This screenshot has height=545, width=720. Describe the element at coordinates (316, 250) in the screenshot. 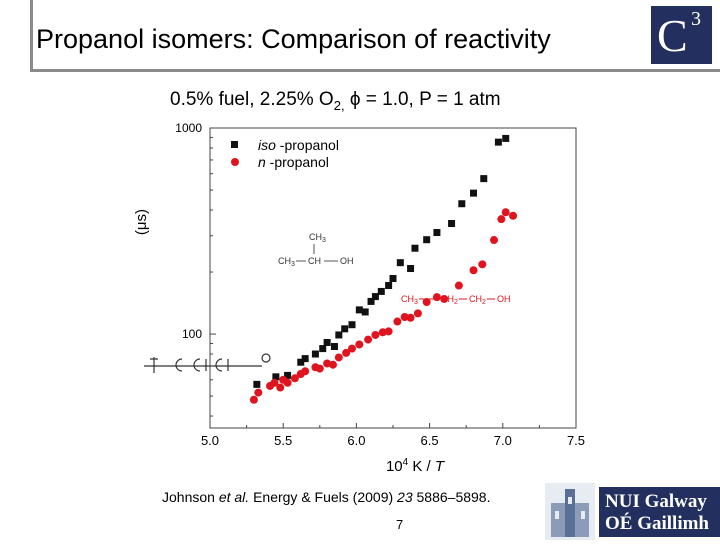

I see `iso-propanol-structure: CH3 CH3 CH OH` at that location.